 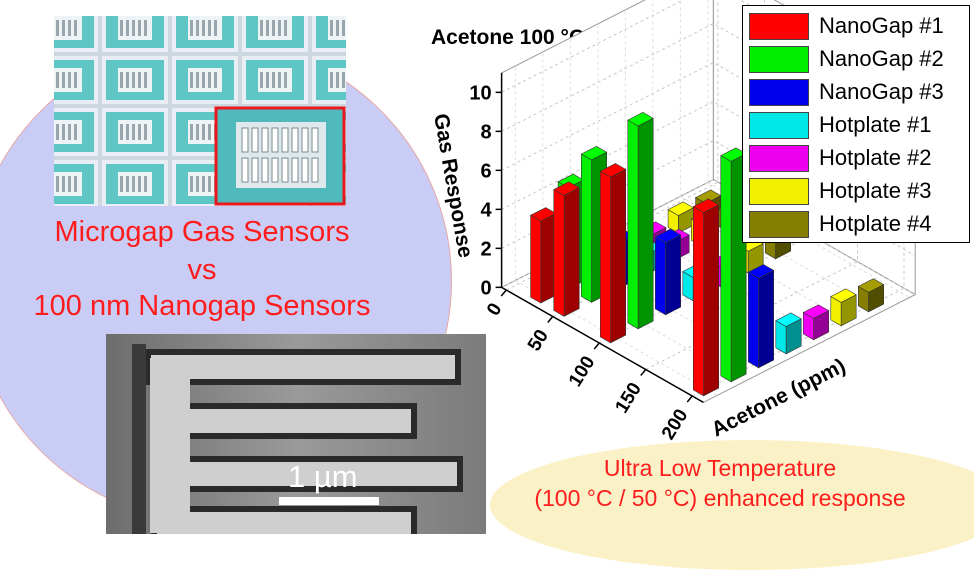 What do you see at coordinates (668, 272) in the screenshot?
I see `bar-nanogap-3-100ppm` at bounding box center [668, 272].